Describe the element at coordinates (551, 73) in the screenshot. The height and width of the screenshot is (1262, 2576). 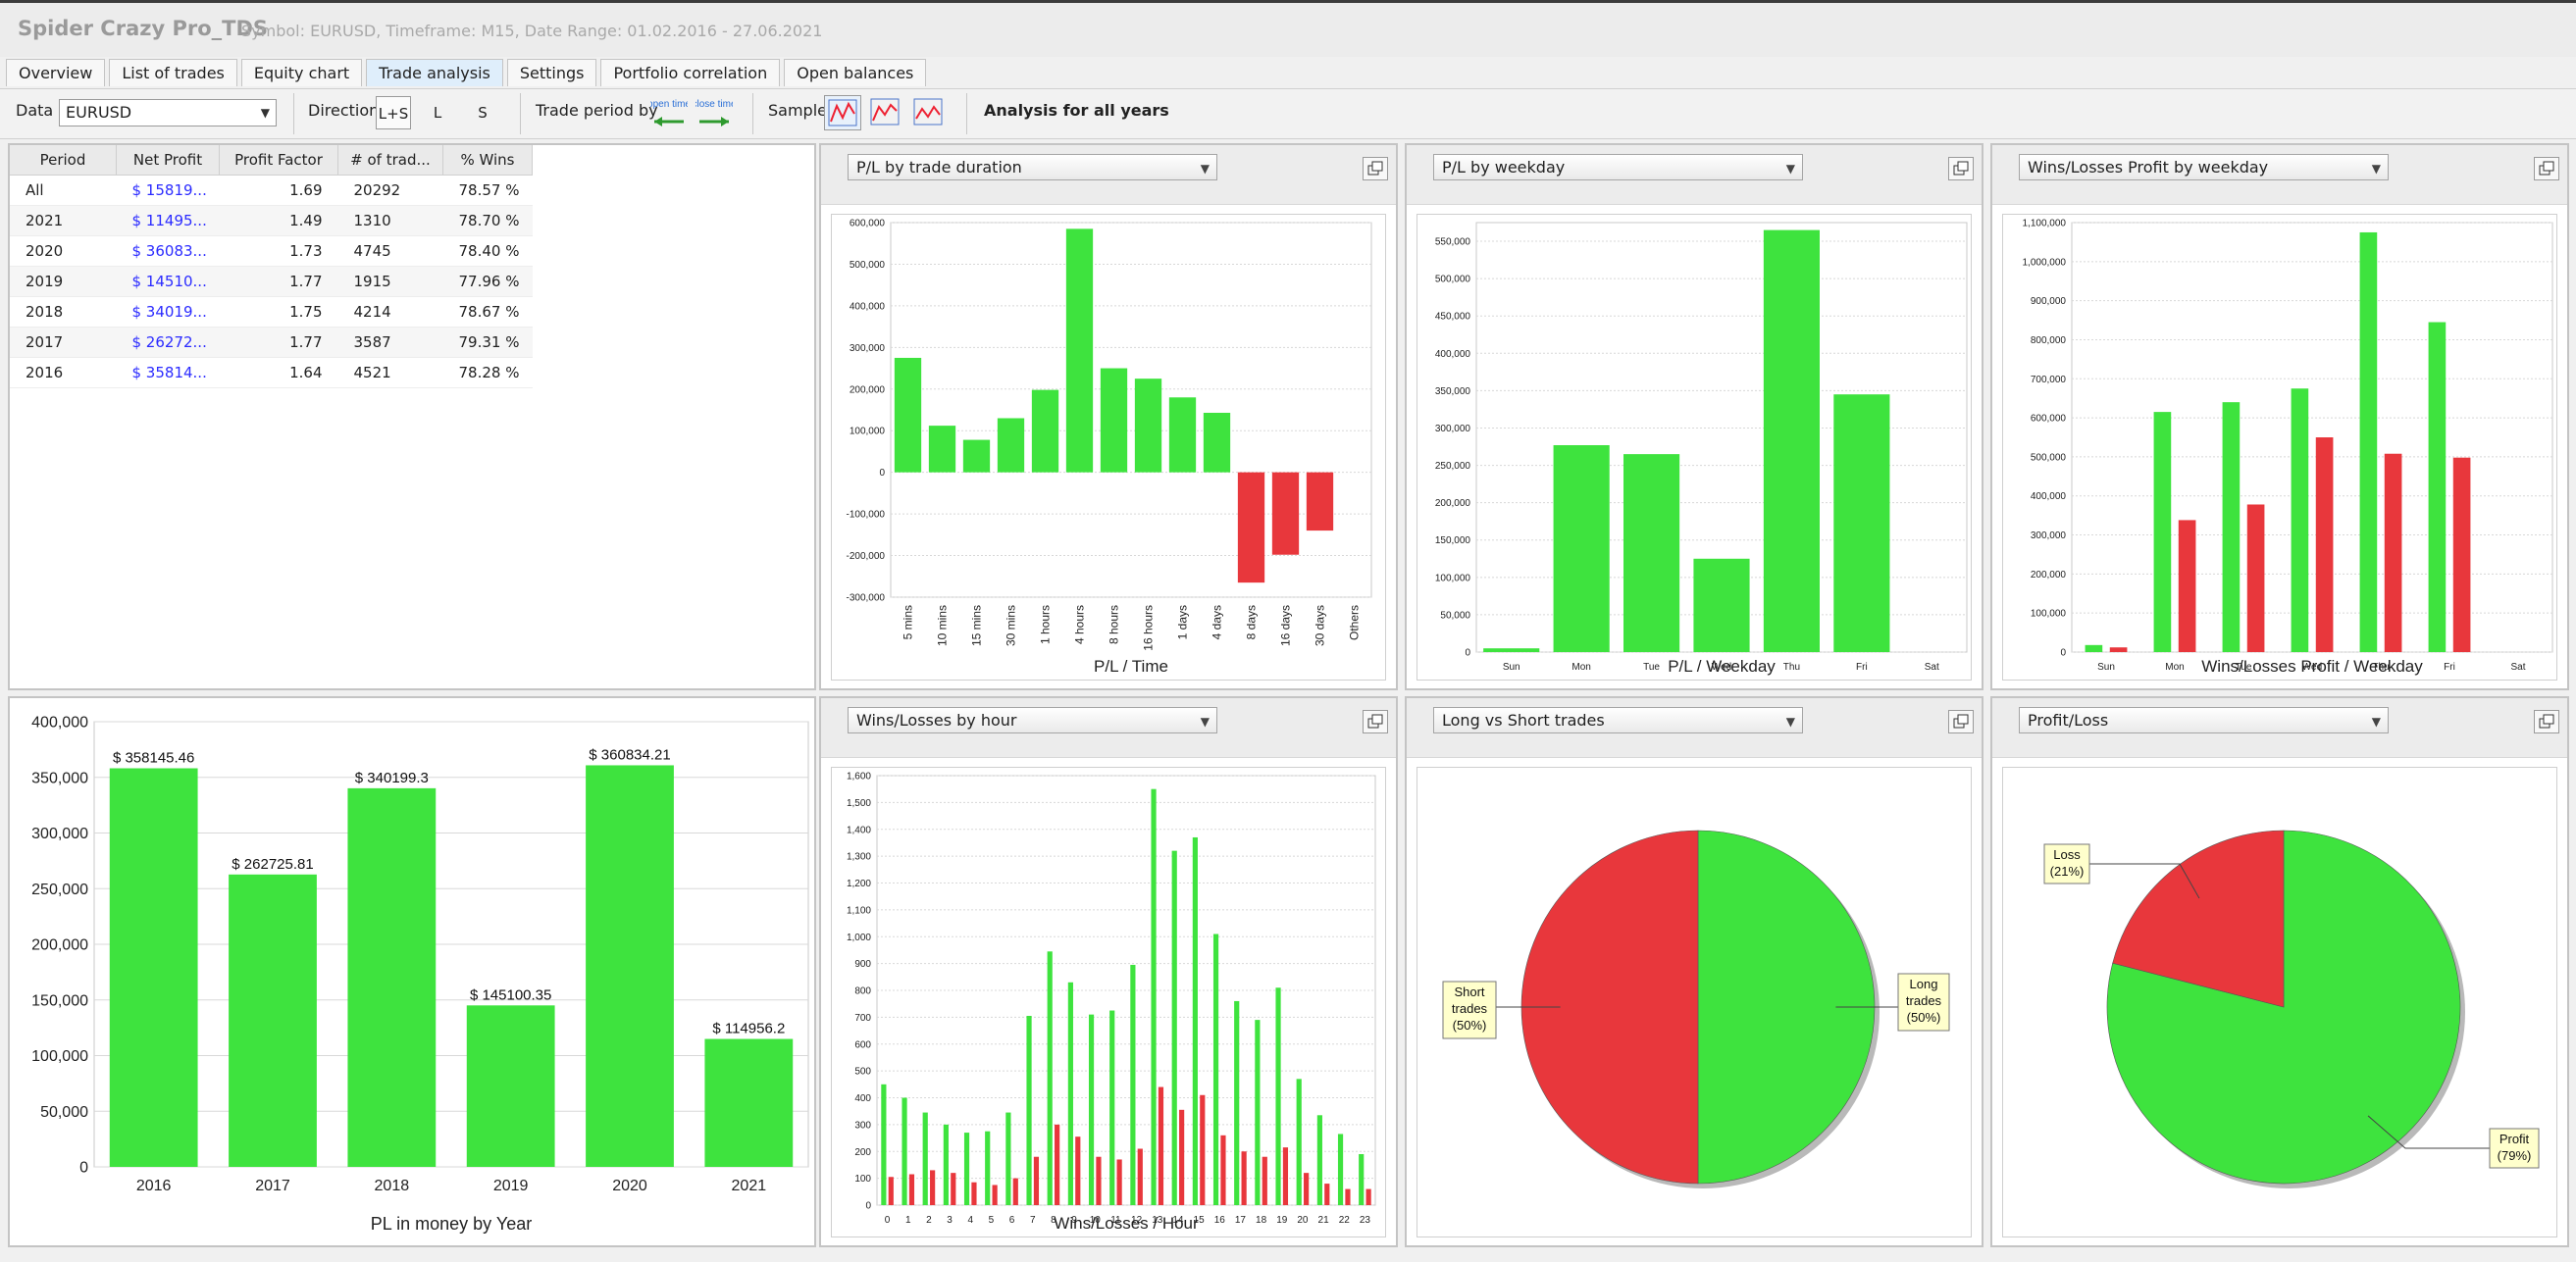
I see `tab-settings: Settings` at that location.